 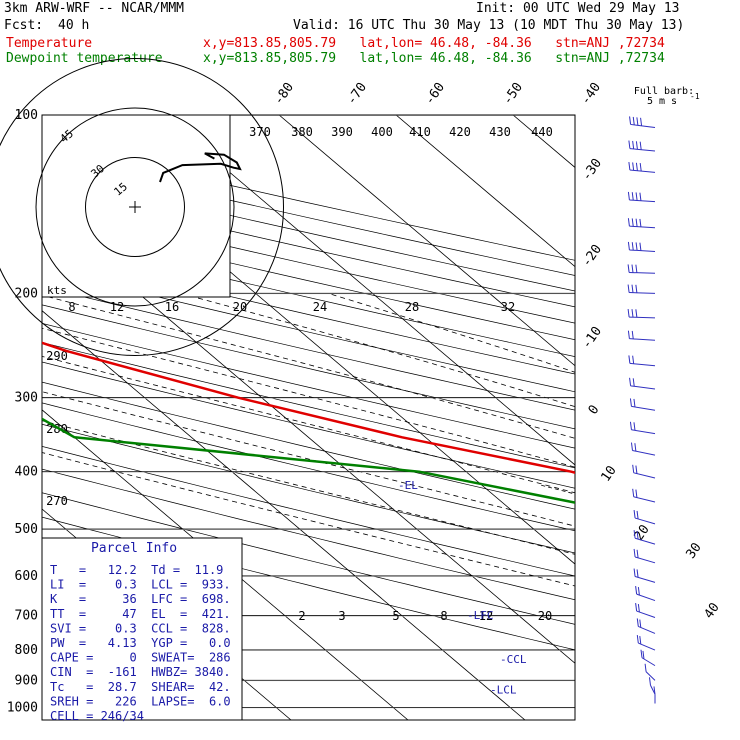 What do you see at coordinates (663, 395) in the screenshot?
I see `wind-barb-column: Full barb:5 m s -1` at bounding box center [663, 395].